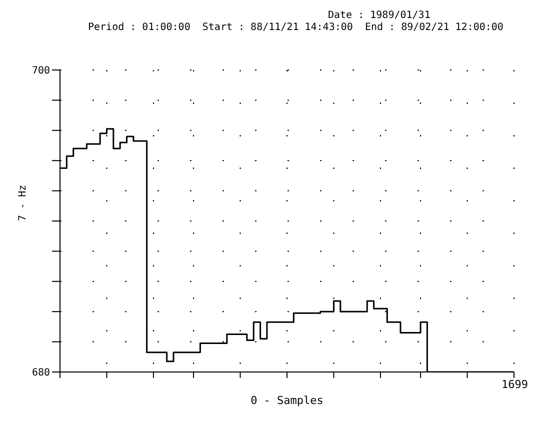  Describe the element at coordinates (23, 202) in the screenshot. I see `y-axis-title: 7 - Hz` at that location.